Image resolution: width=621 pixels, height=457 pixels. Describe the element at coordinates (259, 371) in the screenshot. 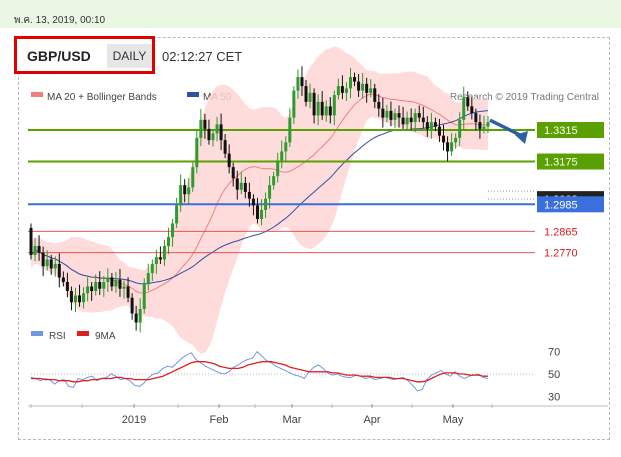

I see `rsi-lines` at that location.